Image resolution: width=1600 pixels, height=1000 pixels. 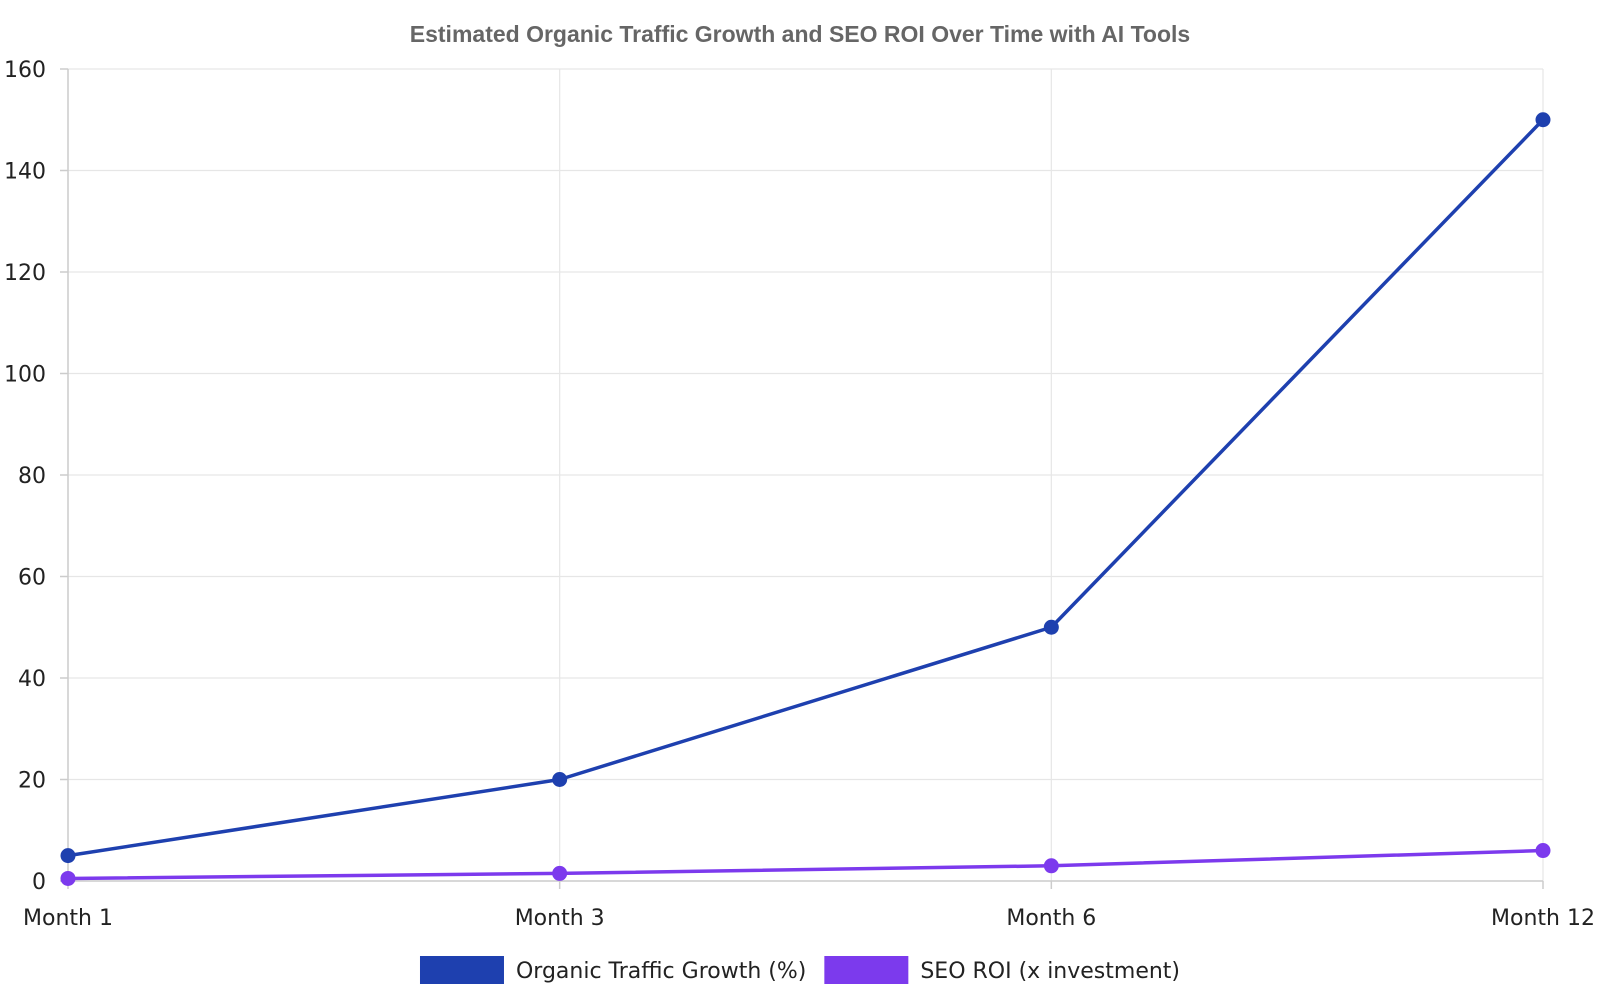 What do you see at coordinates (25, 273) in the screenshot?
I see `y-tick-label: 120` at bounding box center [25, 273].